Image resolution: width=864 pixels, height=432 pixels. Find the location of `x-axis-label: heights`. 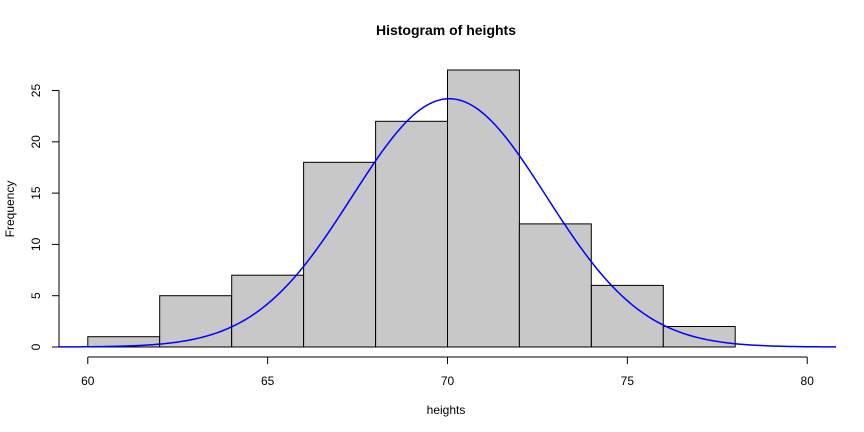

x-axis-label: heights is located at coordinates (446, 410).